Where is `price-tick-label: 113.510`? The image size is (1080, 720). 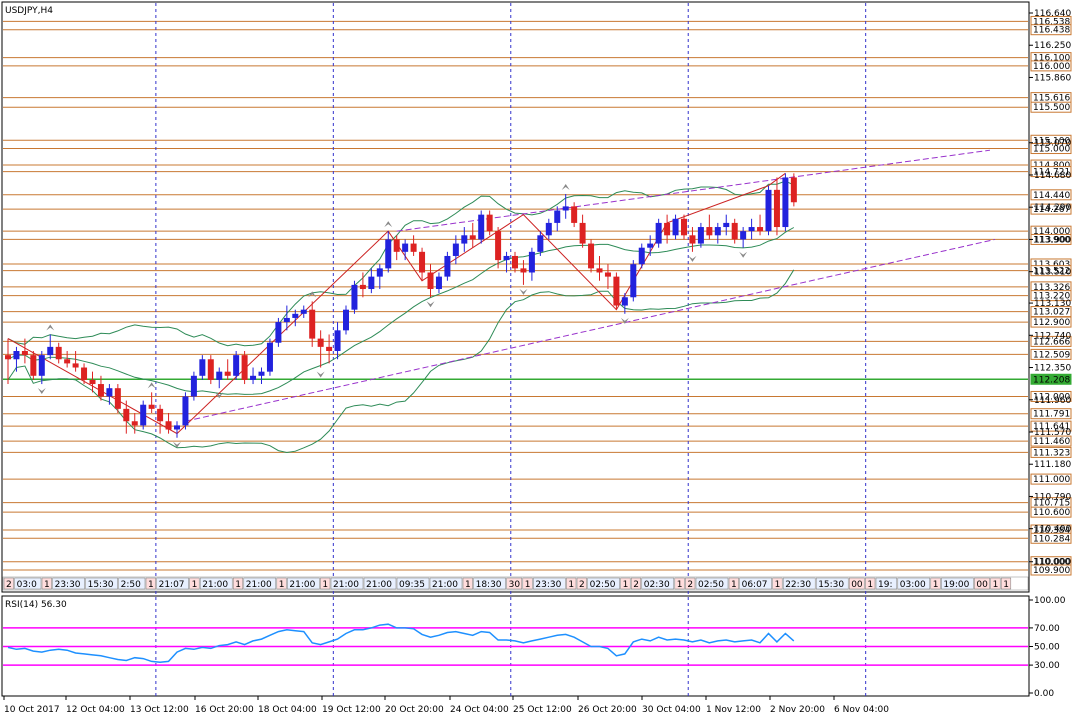
price-tick-label: 113.510 is located at coordinates (1052, 273).